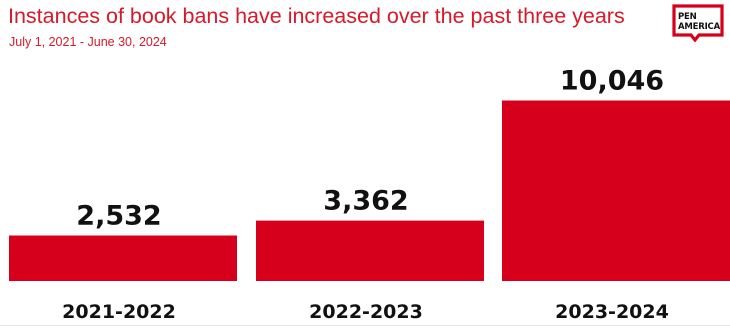 The width and height of the screenshot is (730, 331). Describe the element at coordinates (118, 216) in the screenshot. I see `value-label-2021-2022: 2,532` at that location.